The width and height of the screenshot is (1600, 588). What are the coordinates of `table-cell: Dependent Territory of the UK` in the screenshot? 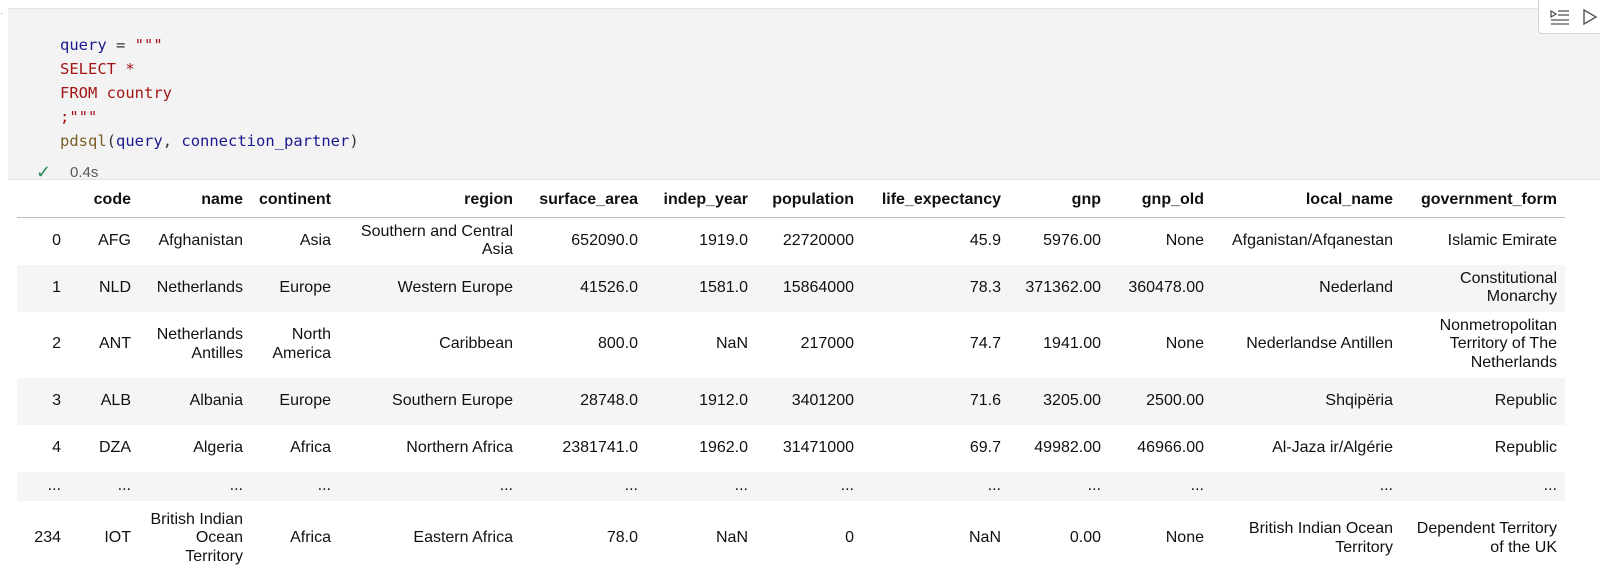 It's located at (1486, 538).